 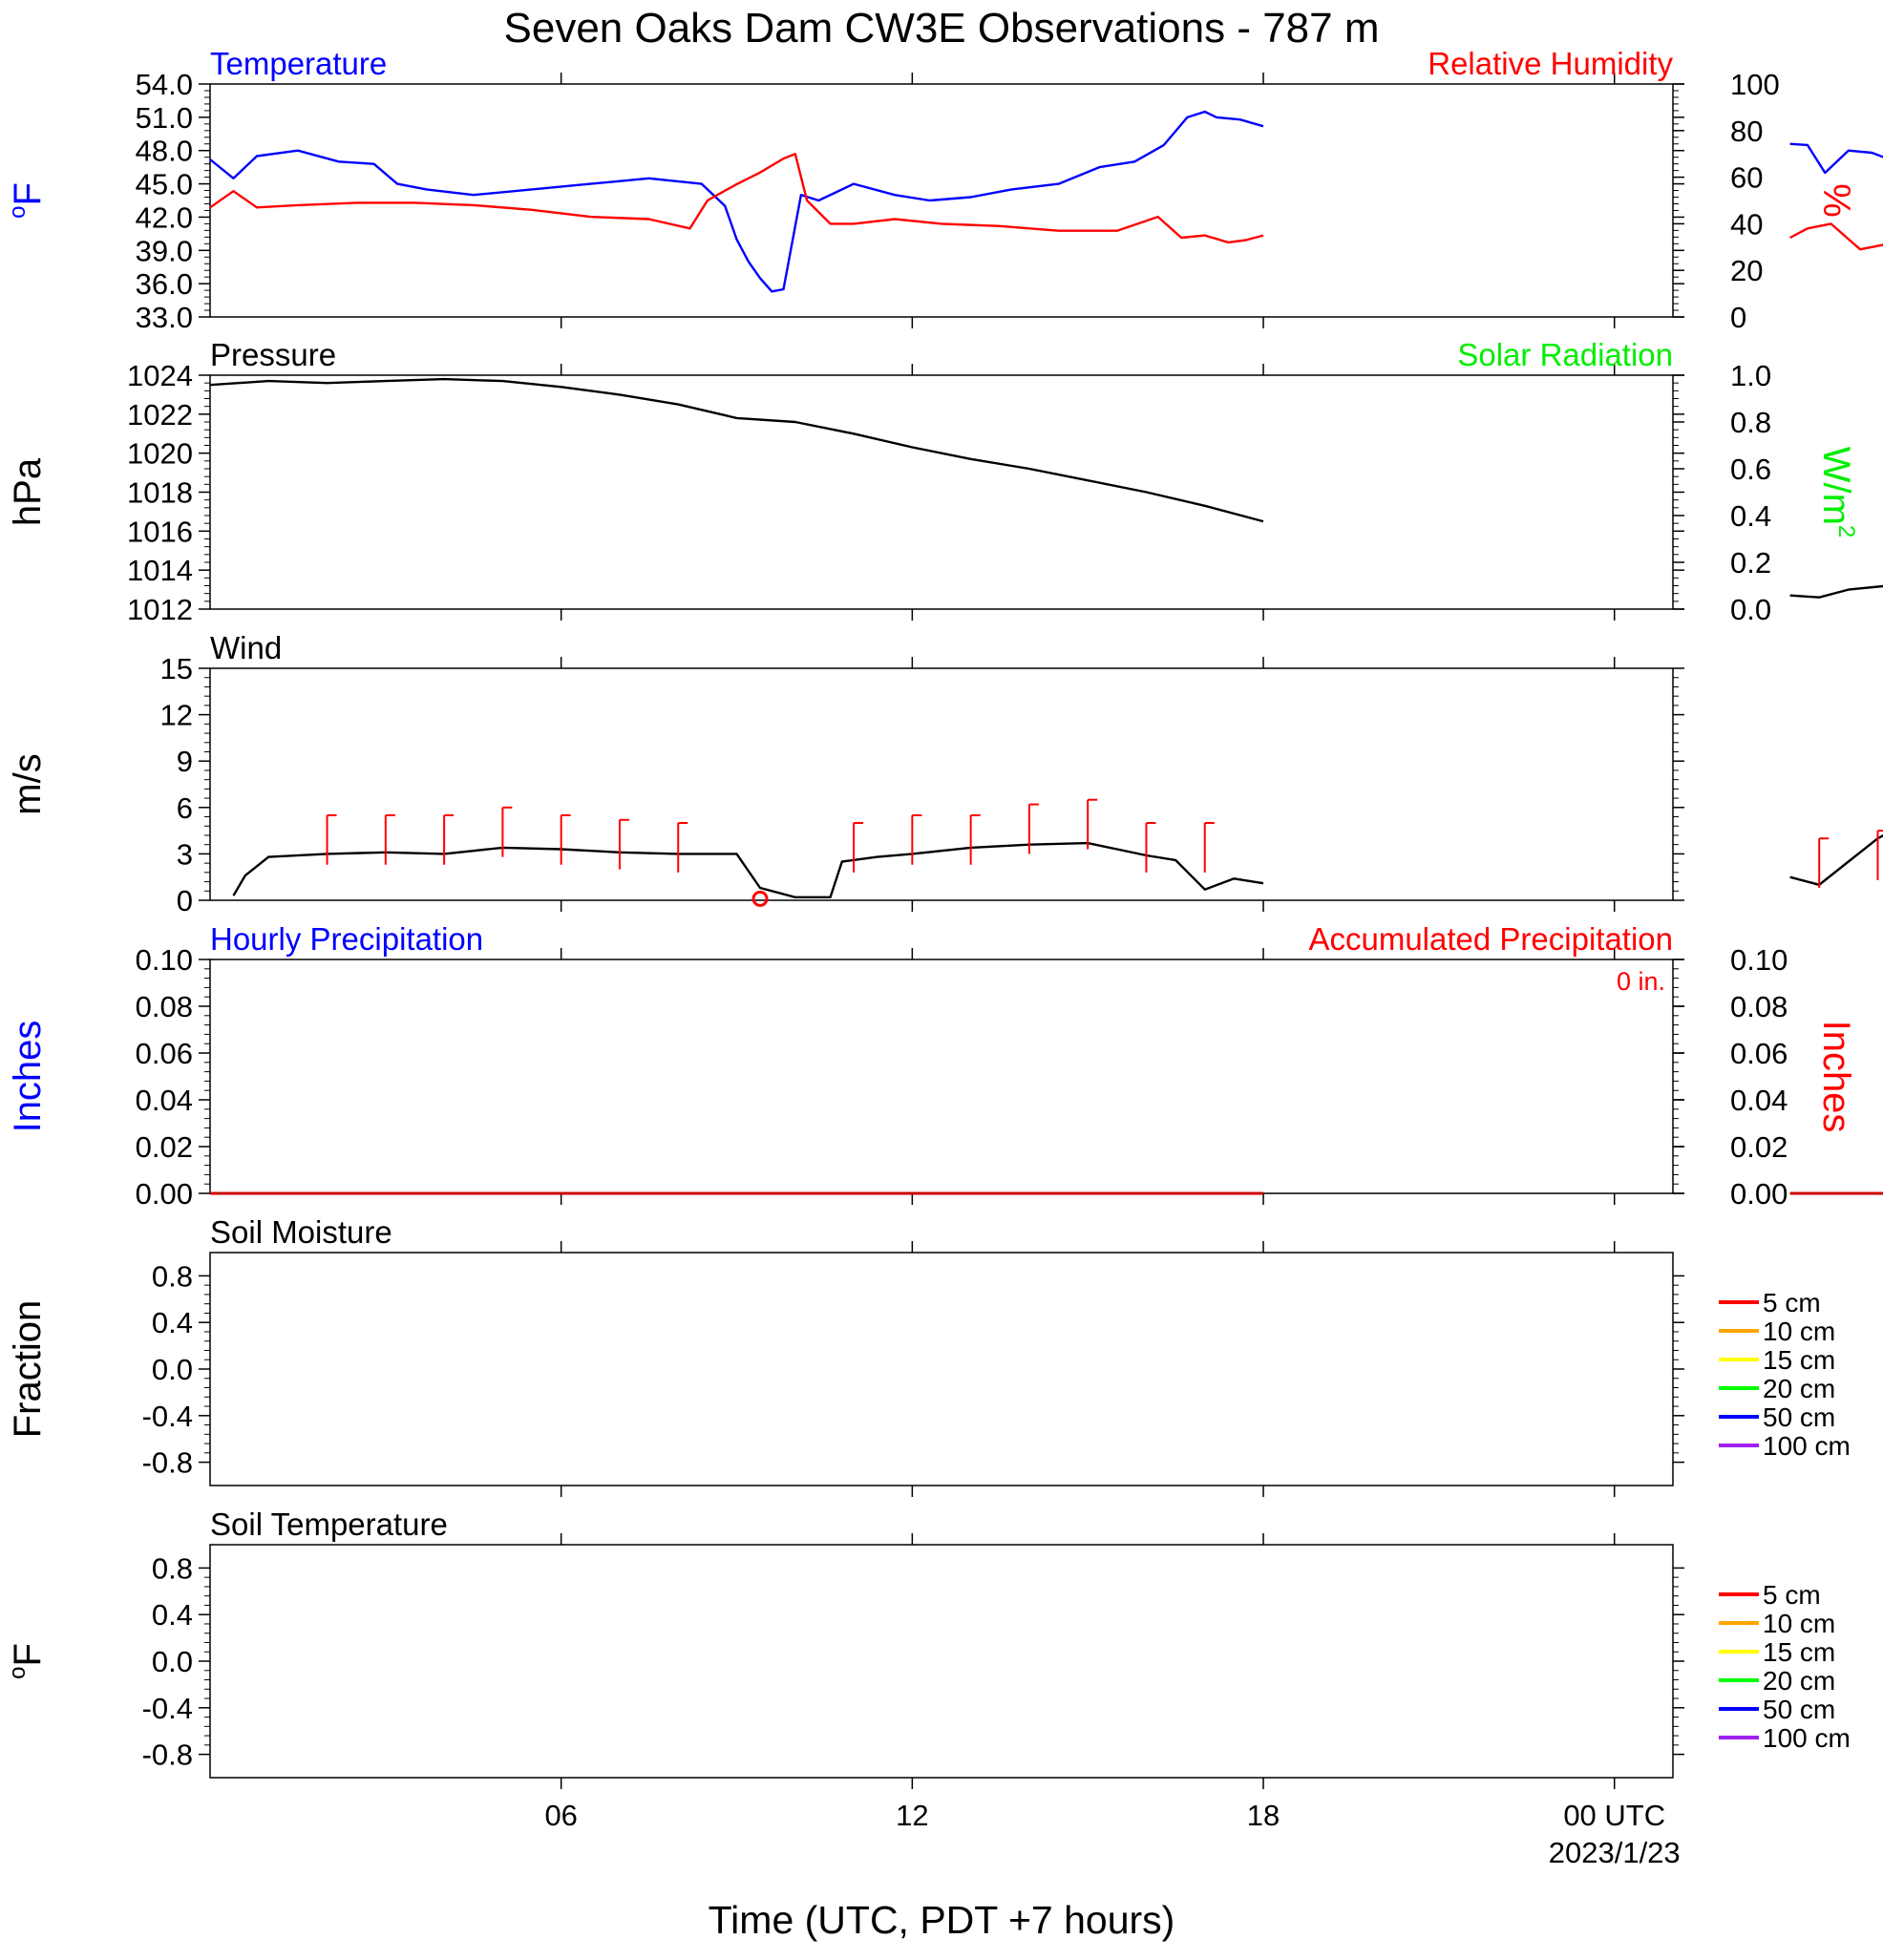 What do you see at coordinates (760, 898) in the screenshot?
I see `calm-wind-marker` at bounding box center [760, 898].